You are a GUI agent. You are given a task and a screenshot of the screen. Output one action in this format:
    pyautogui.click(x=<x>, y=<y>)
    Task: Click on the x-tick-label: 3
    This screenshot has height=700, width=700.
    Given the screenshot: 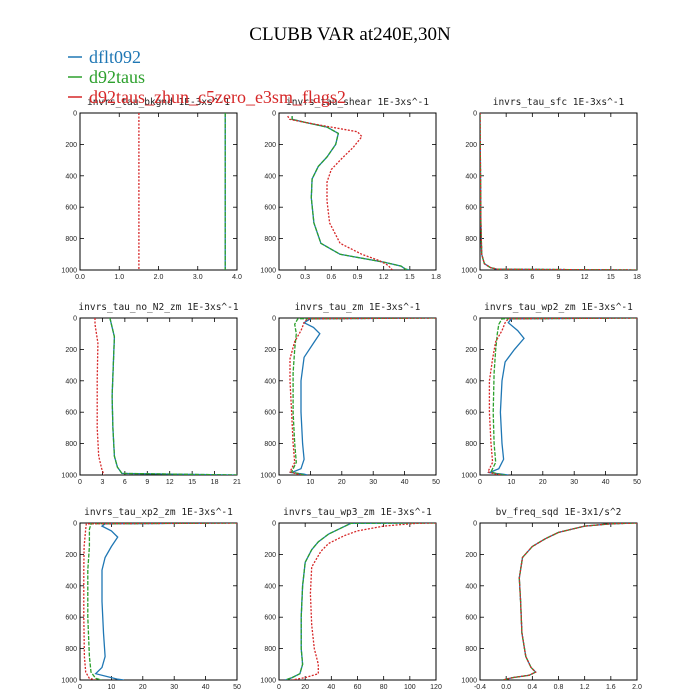 What is the action you would take?
    pyautogui.click(x=102, y=482)
    